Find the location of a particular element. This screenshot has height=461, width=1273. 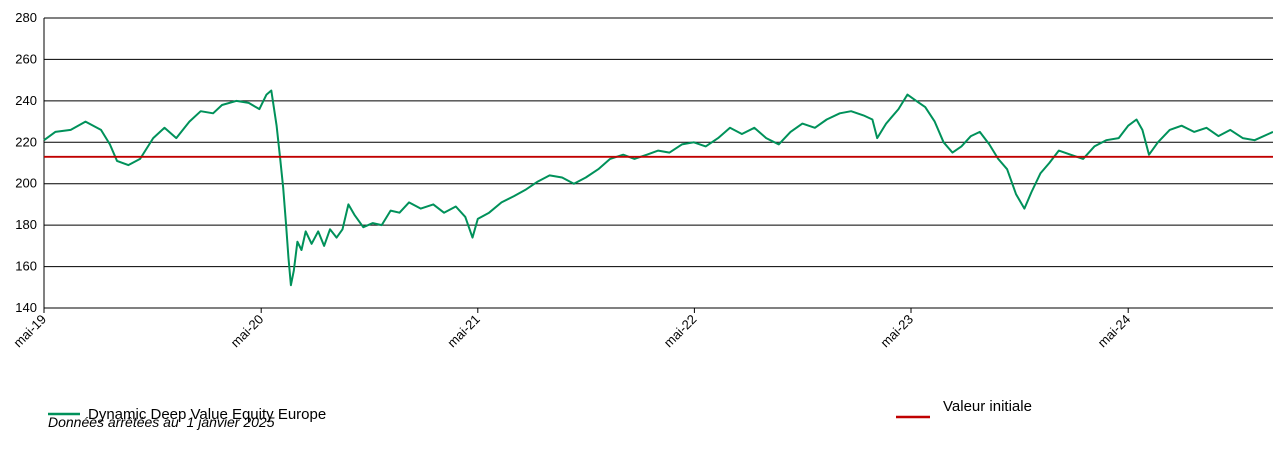

x-tick-label: mai-19 is located at coordinates (29, 331).